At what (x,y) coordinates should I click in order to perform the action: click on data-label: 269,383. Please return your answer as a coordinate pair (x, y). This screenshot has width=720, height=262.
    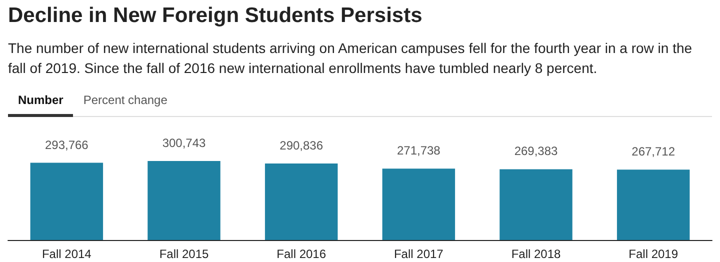
    Looking at the image, I should click on (536, 151).